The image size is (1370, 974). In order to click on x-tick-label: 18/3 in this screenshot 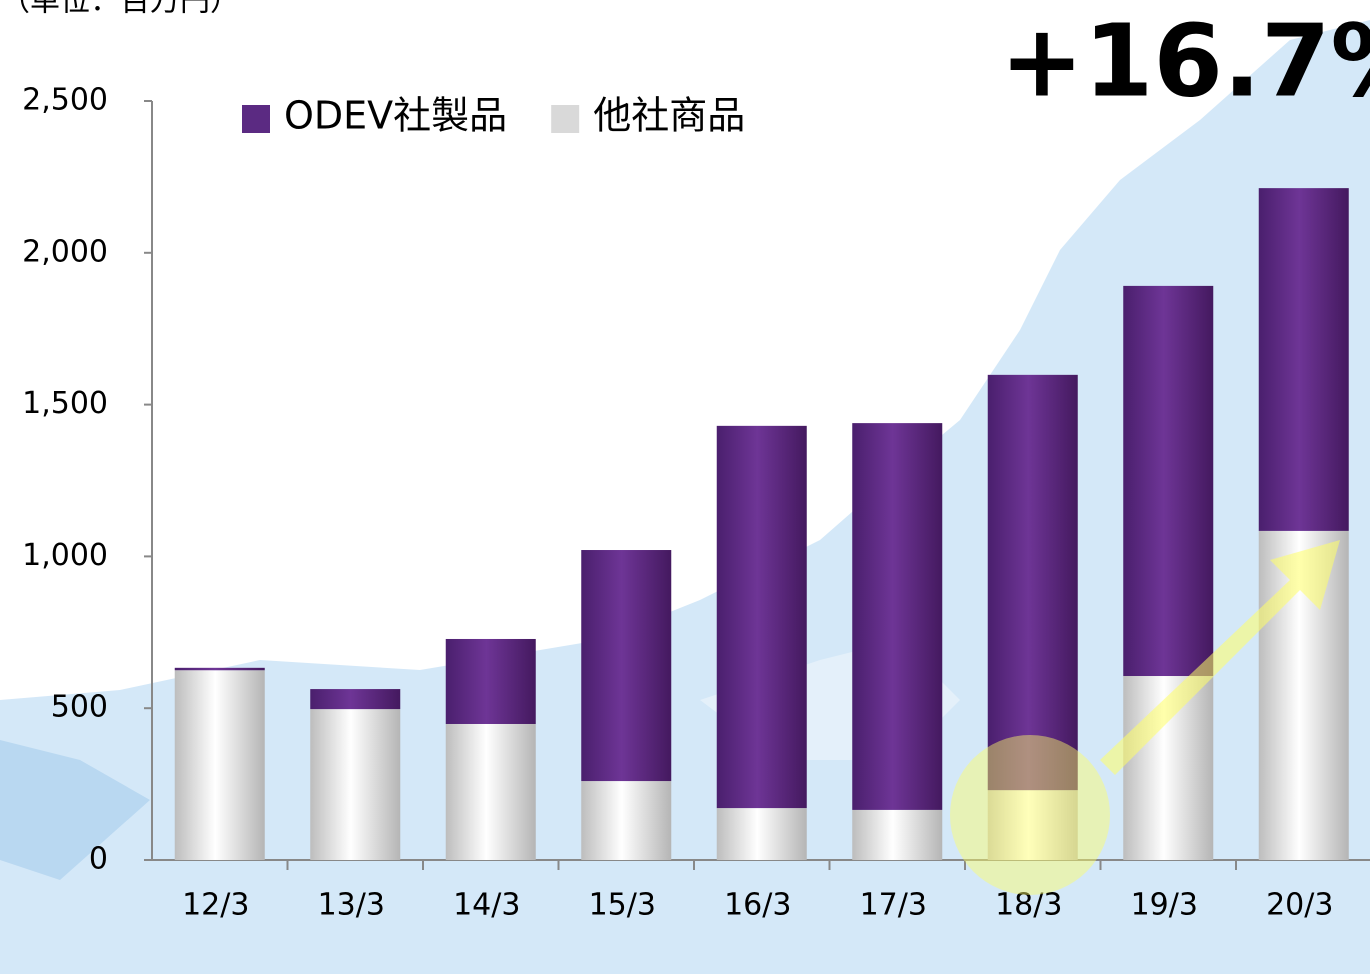, I will do `click(1028, 905)`.